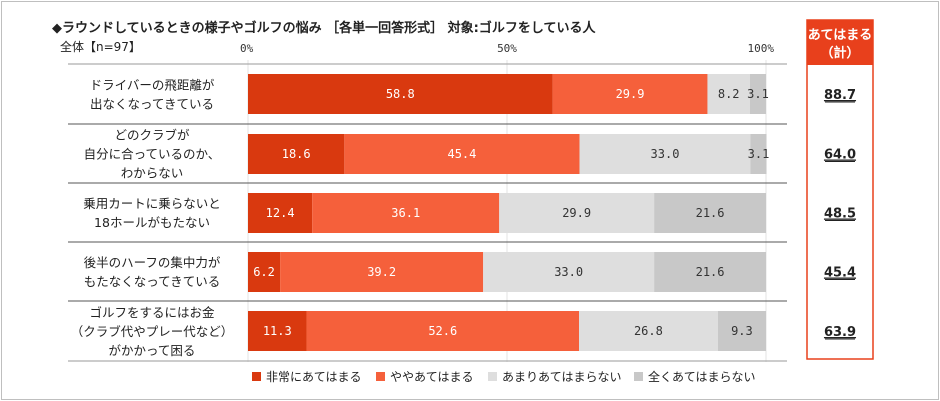  I want to click on bar-value-label: 39.2, so click(381, 272).